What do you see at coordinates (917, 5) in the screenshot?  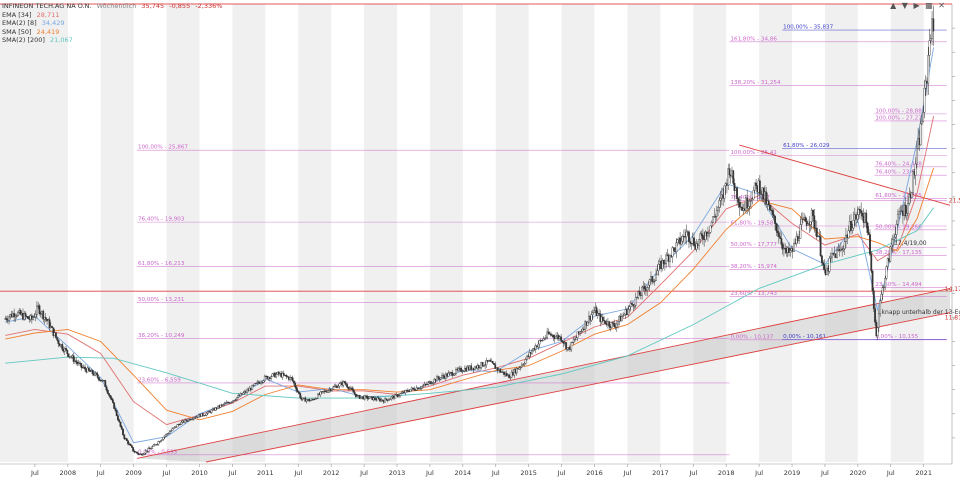 I see `play-icon: ▶` at bounding box center [917, 5].